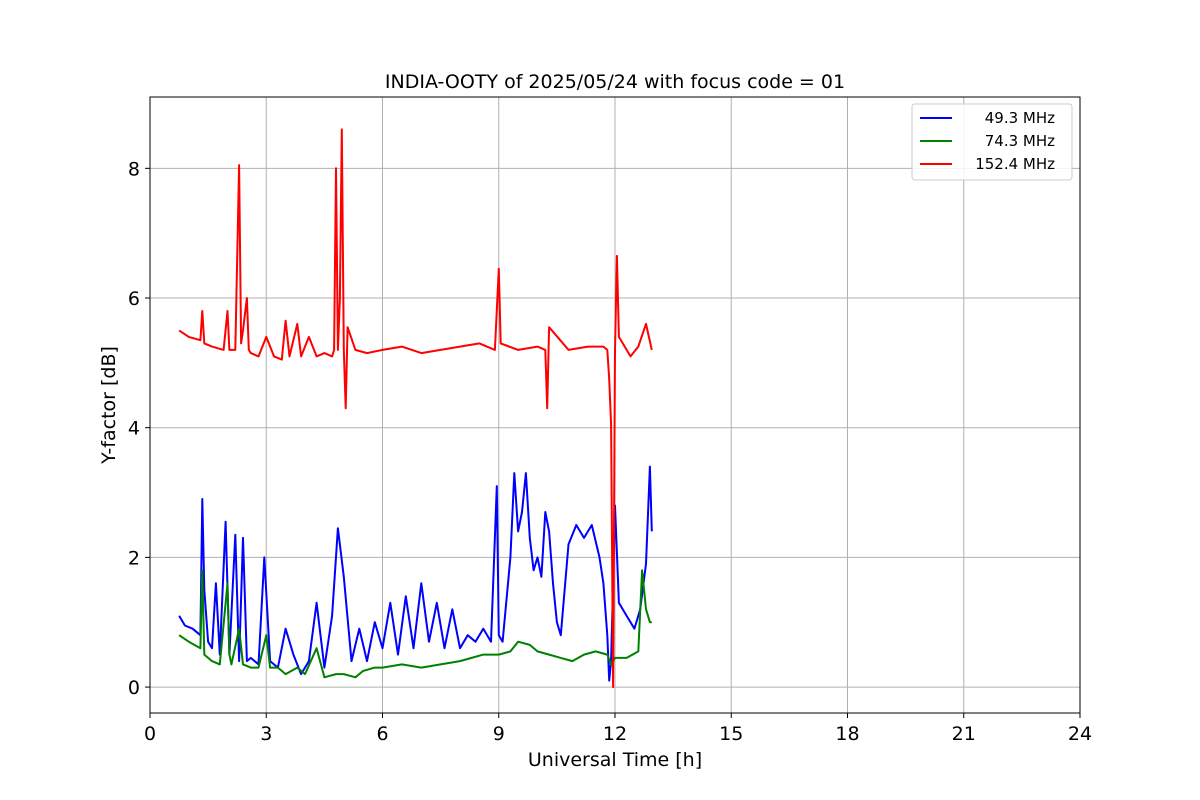  What do you see at coordinates (615, 760) in the screenshot?
I see `x-axis-label: Universal Time [h]` at bounding box center [615, 760].